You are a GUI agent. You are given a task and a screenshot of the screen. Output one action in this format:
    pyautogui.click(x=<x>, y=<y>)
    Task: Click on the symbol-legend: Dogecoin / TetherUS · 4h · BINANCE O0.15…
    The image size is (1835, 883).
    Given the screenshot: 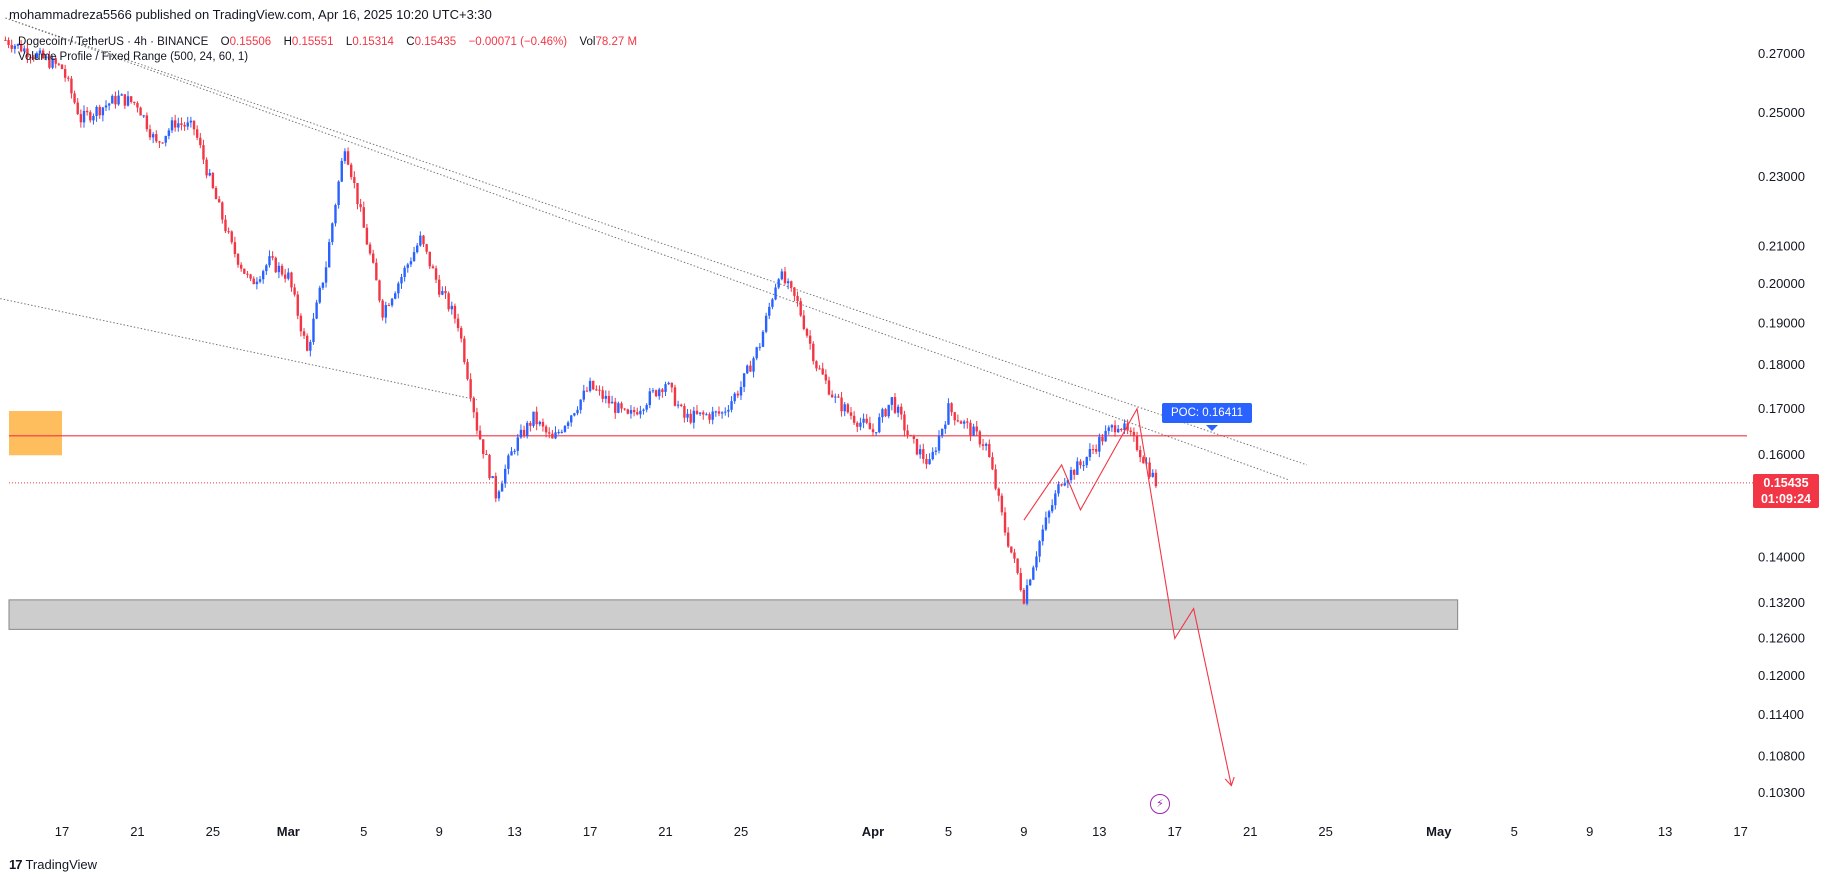 What is the action you would take?
    pyautogui.click(x=327, y=42)
    